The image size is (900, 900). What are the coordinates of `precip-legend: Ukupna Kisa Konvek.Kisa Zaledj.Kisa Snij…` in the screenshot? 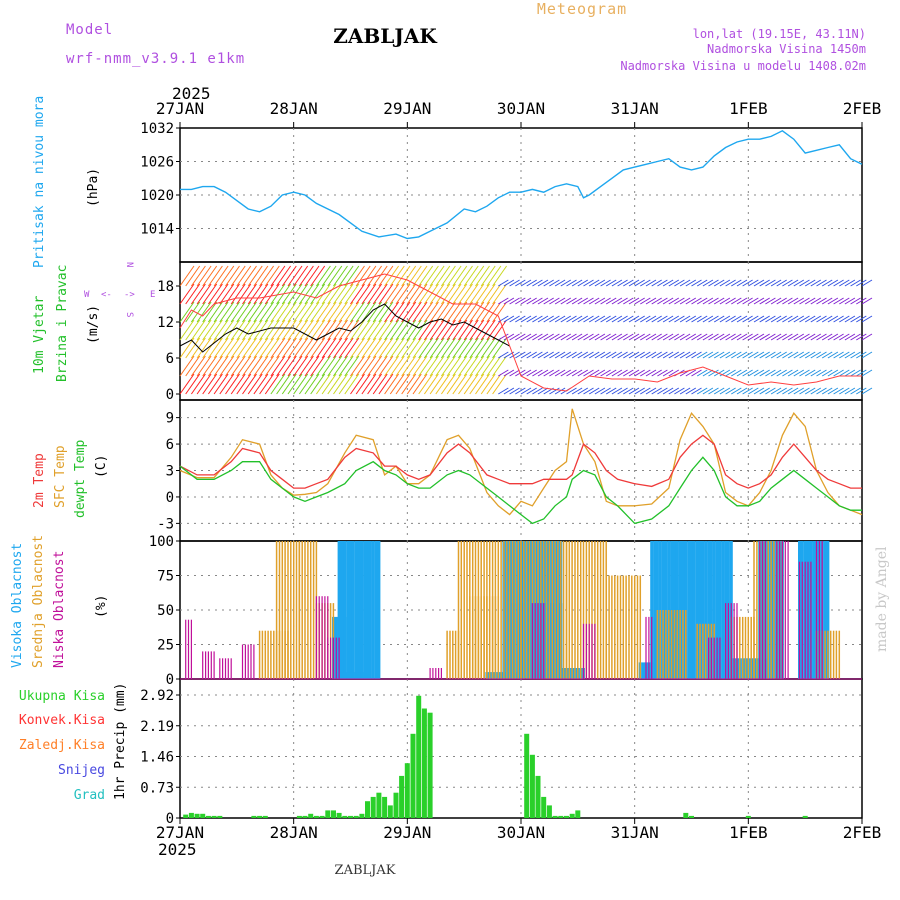 It's located at (62, 746).